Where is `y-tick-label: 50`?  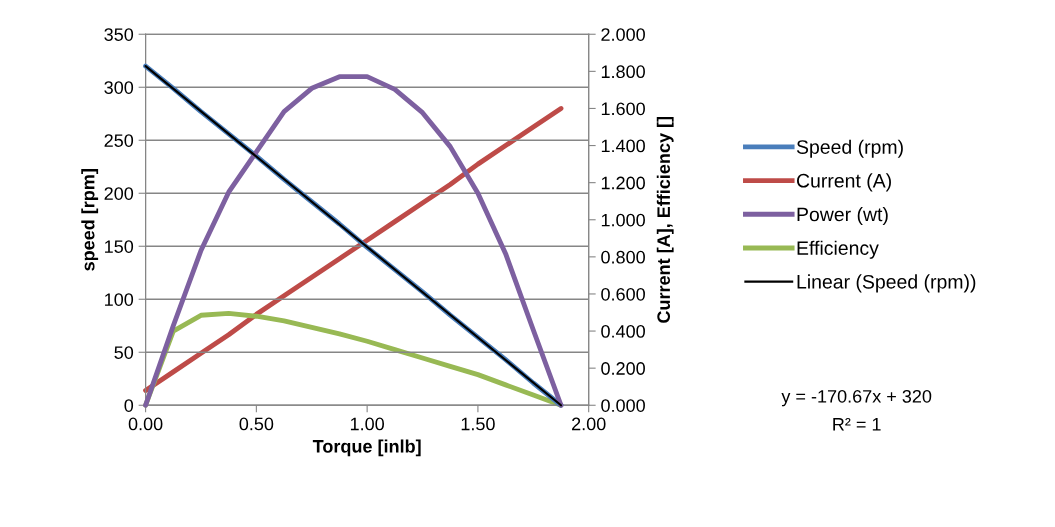 y-tick-label: 50 is located at coordinates (124, 352).